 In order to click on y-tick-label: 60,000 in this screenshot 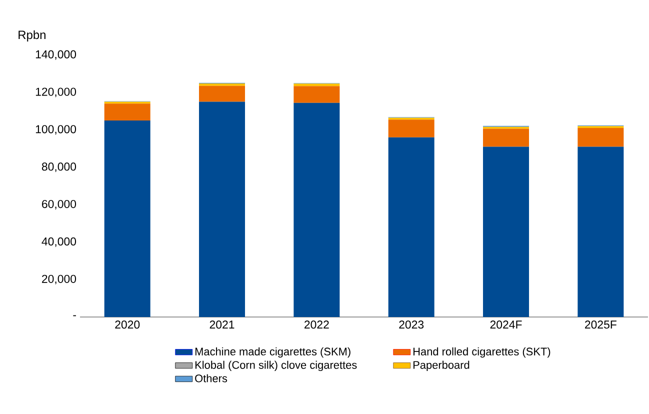, I will do `click(59, 205)`.